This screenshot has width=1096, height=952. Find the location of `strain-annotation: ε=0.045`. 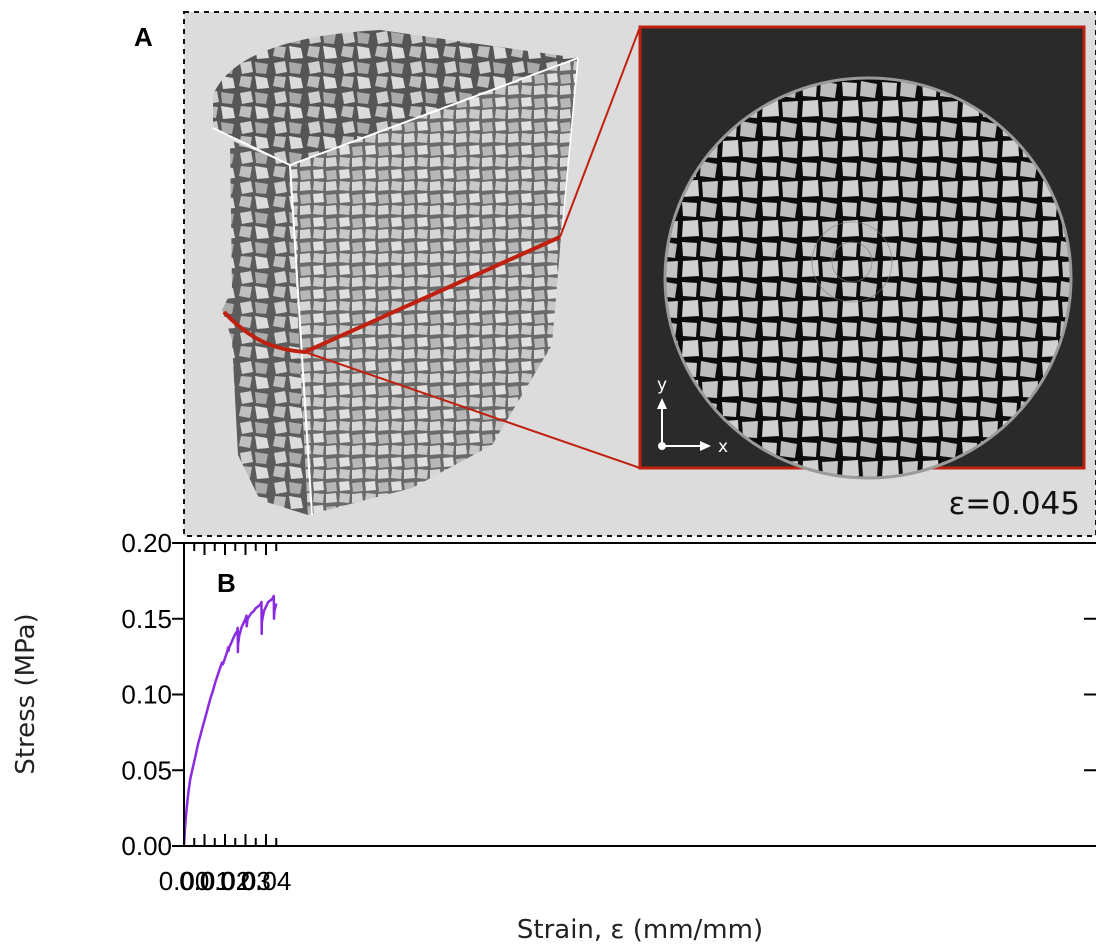

strain-annotation: ε=0.045 is located at coordinates (1014, 504).